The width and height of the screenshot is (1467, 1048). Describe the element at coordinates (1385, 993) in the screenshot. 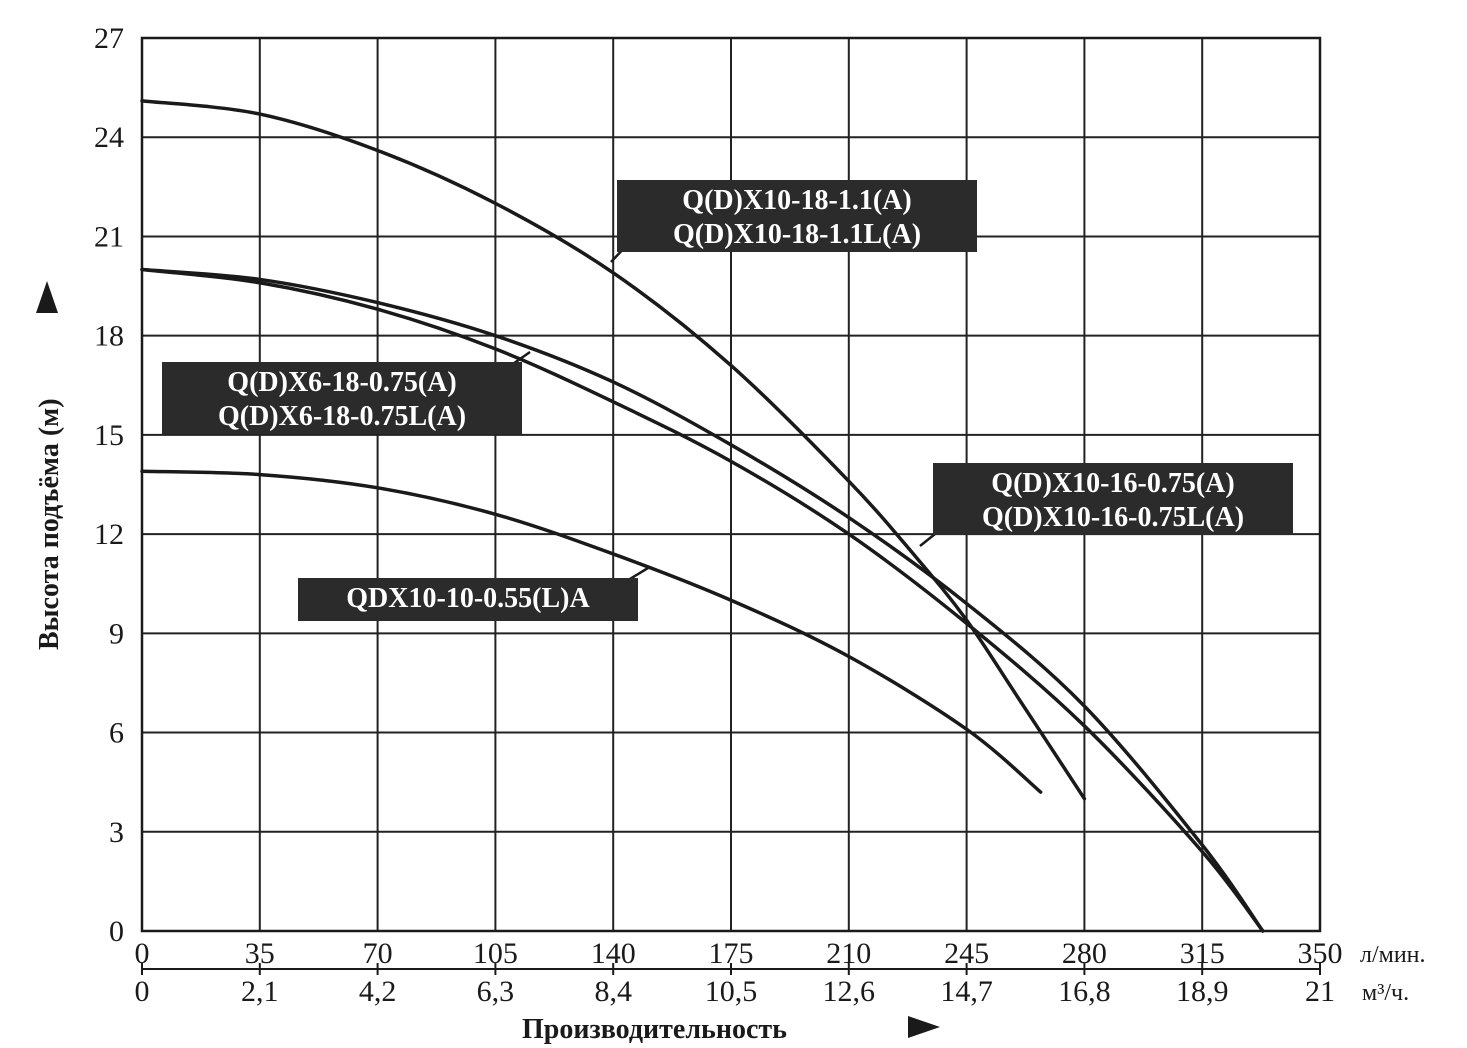

I see `x2-unit-label: м³/ч.` at that location.